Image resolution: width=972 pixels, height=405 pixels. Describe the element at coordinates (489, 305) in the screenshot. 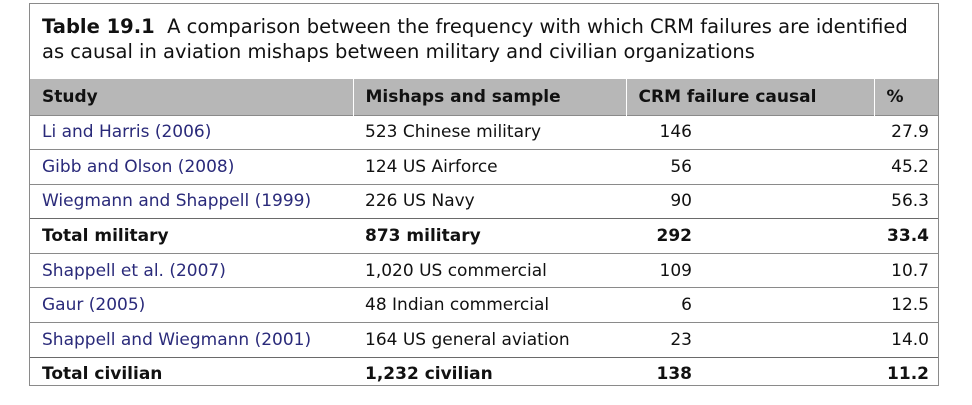

I see `cell-sample: 48 Indian commercial` at that location.